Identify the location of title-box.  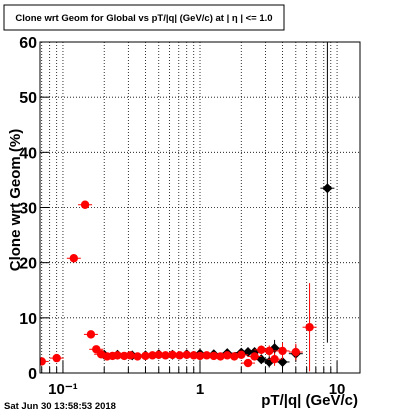
(144, 17).